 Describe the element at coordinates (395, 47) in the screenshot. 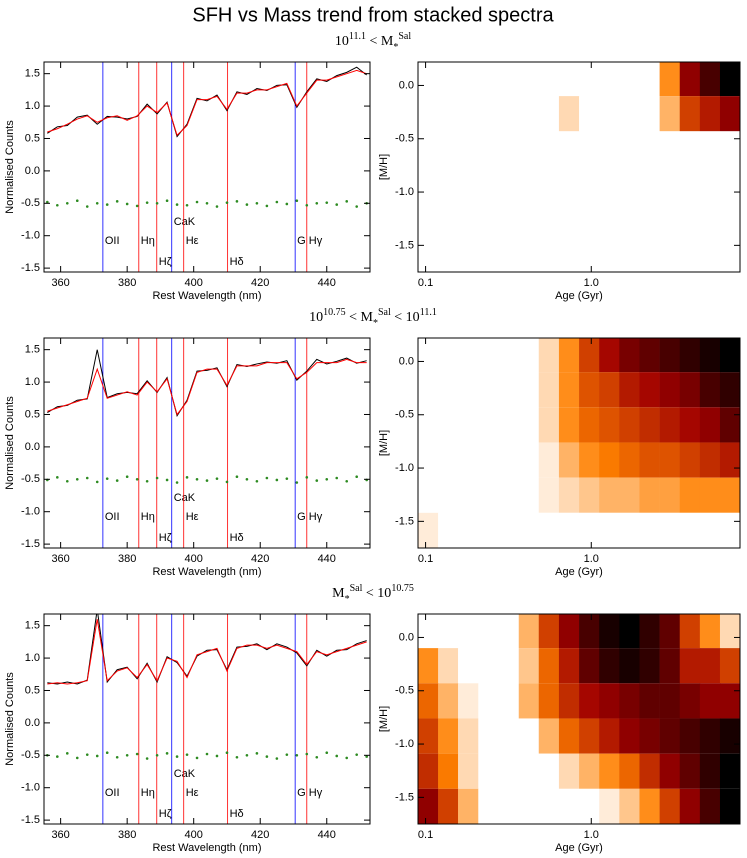

I see `subtitle-part: *` at that location.